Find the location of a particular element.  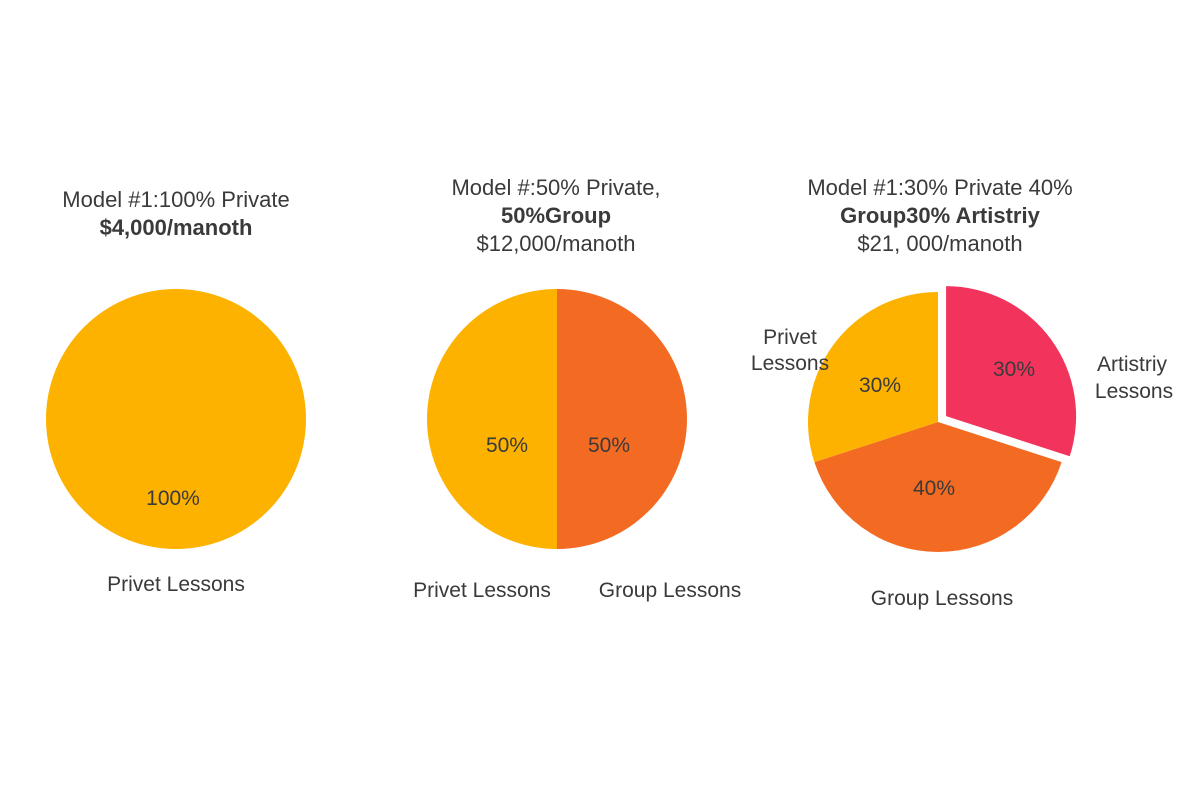

chart-2-title-line-3: $12,000/manoth is located at coordinates (556, 243).